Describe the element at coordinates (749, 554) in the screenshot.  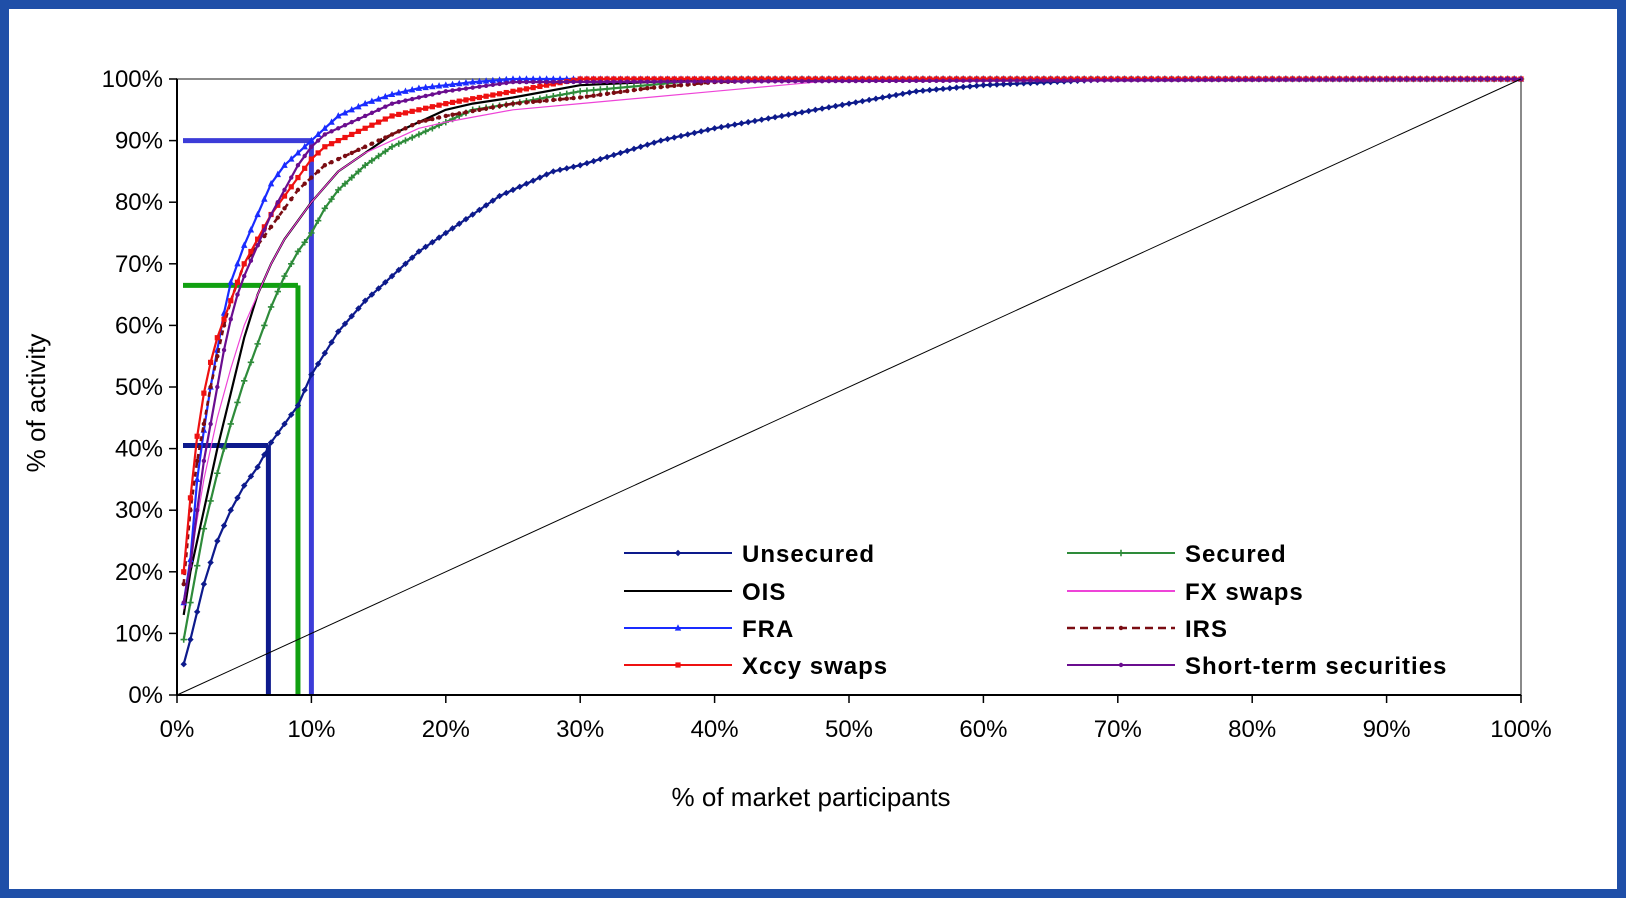
I see `legend-item-unsecured: Unsecured` at that location.